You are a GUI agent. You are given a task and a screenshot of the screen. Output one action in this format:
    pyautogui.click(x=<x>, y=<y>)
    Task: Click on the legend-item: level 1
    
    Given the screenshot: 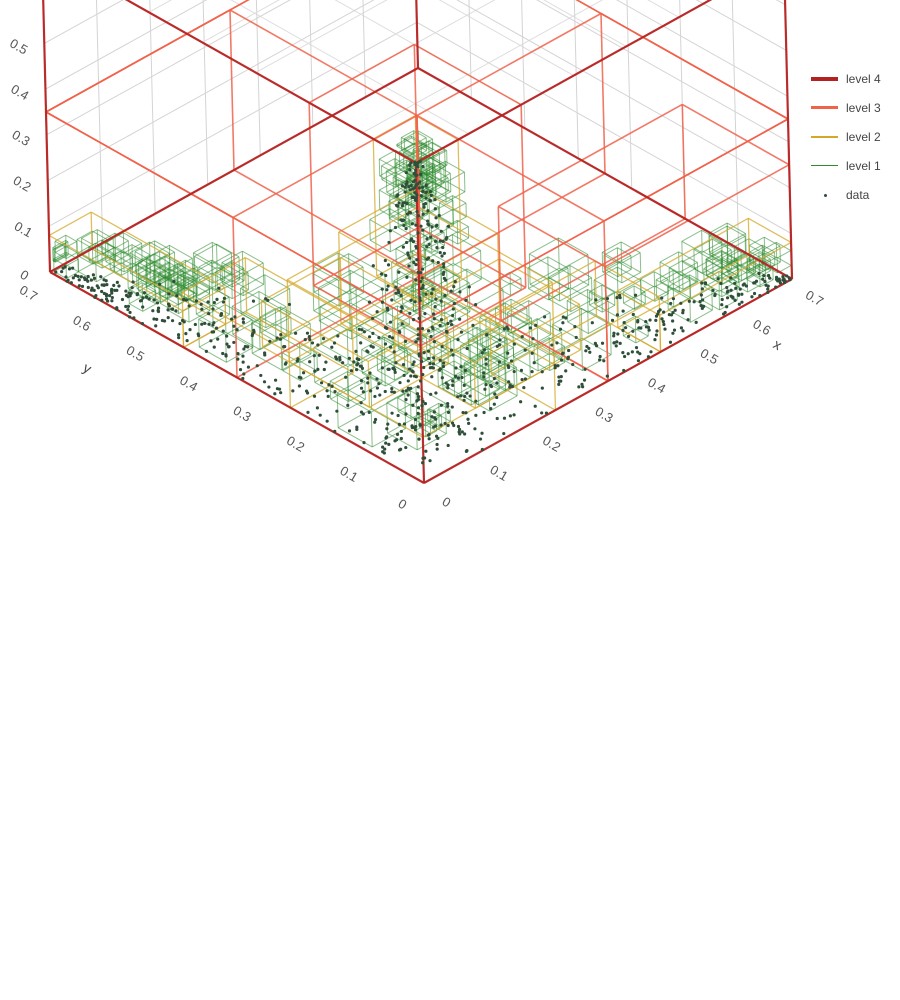 What is the action you would take?
    pyautogui.click(x=852, y=165)
    